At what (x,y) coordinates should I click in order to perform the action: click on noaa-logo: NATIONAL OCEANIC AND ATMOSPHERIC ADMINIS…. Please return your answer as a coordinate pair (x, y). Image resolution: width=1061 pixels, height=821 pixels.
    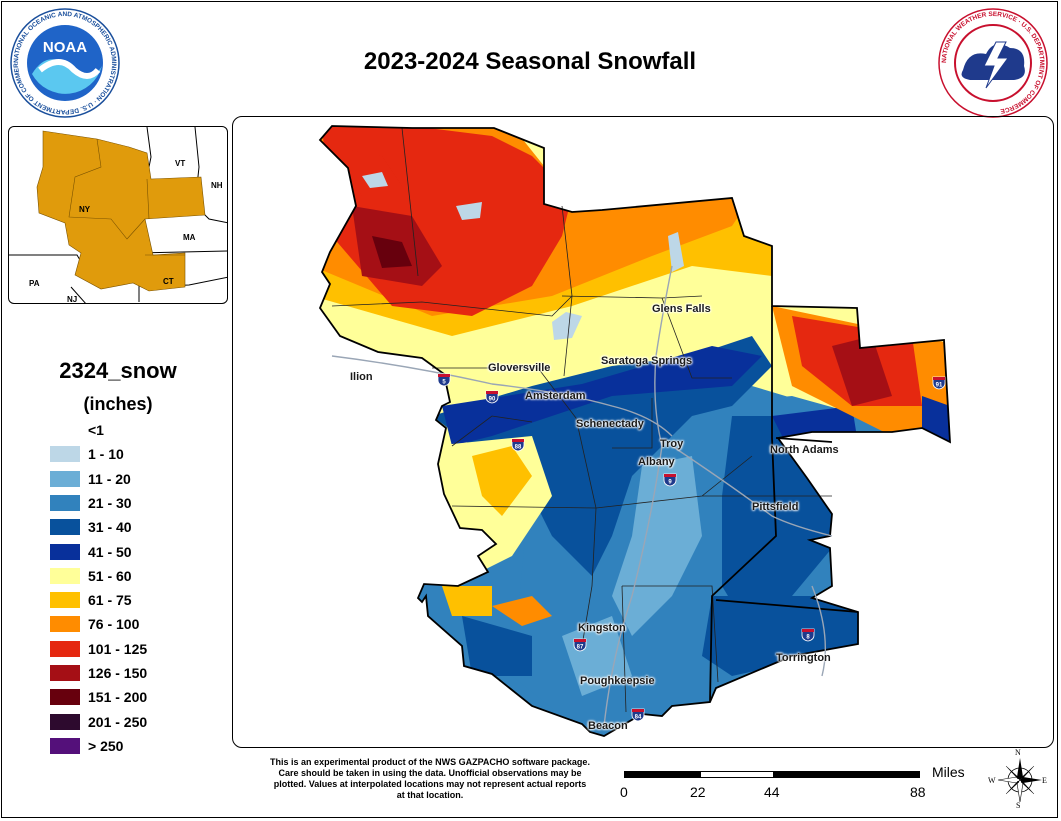
    Looking at the image, I should click on (65, 63).